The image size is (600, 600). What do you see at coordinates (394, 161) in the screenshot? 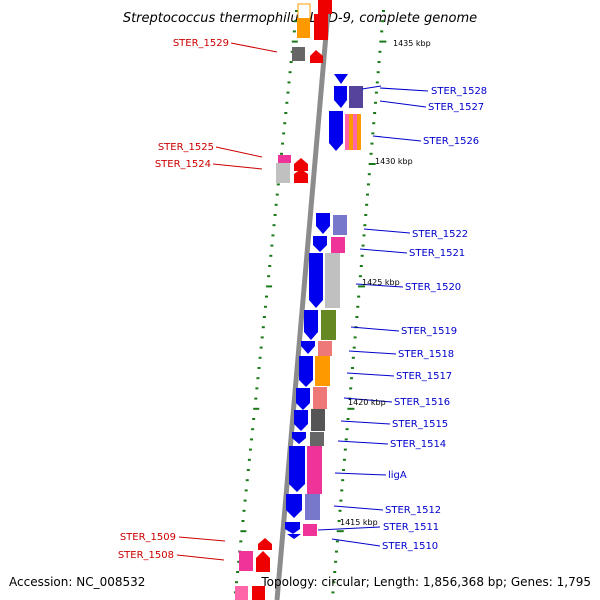
I see `kbp-label-1430: 1430 kbp` at bounding box center [394, 161].